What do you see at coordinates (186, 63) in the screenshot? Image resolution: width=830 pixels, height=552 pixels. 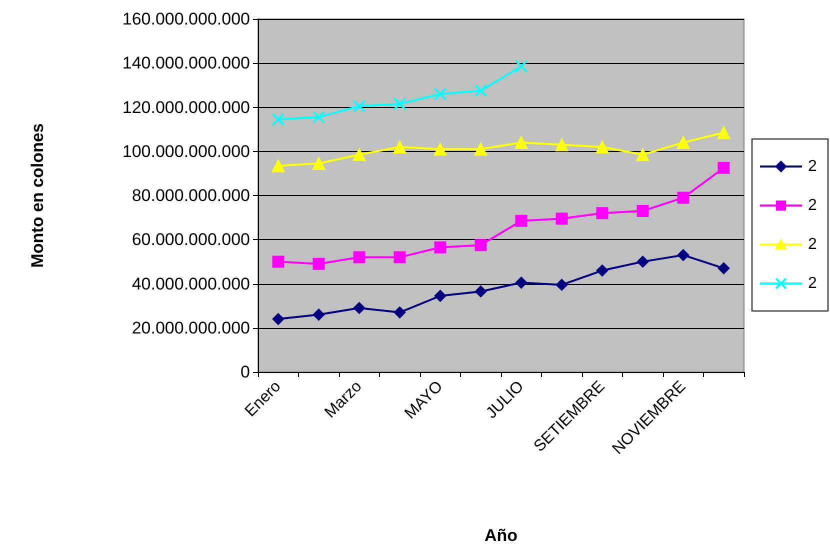 I see `y-tick-label: 140.000.000.000` at bounding box center [186, 63].